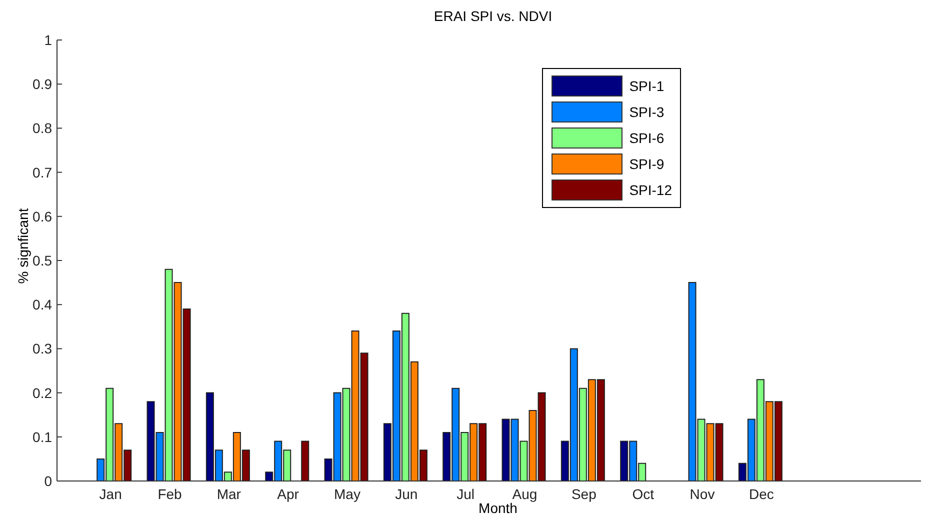 The width and height of the screenshot is (929, 528). I want to click on x-tick-label: Feb, so click(170, 494).